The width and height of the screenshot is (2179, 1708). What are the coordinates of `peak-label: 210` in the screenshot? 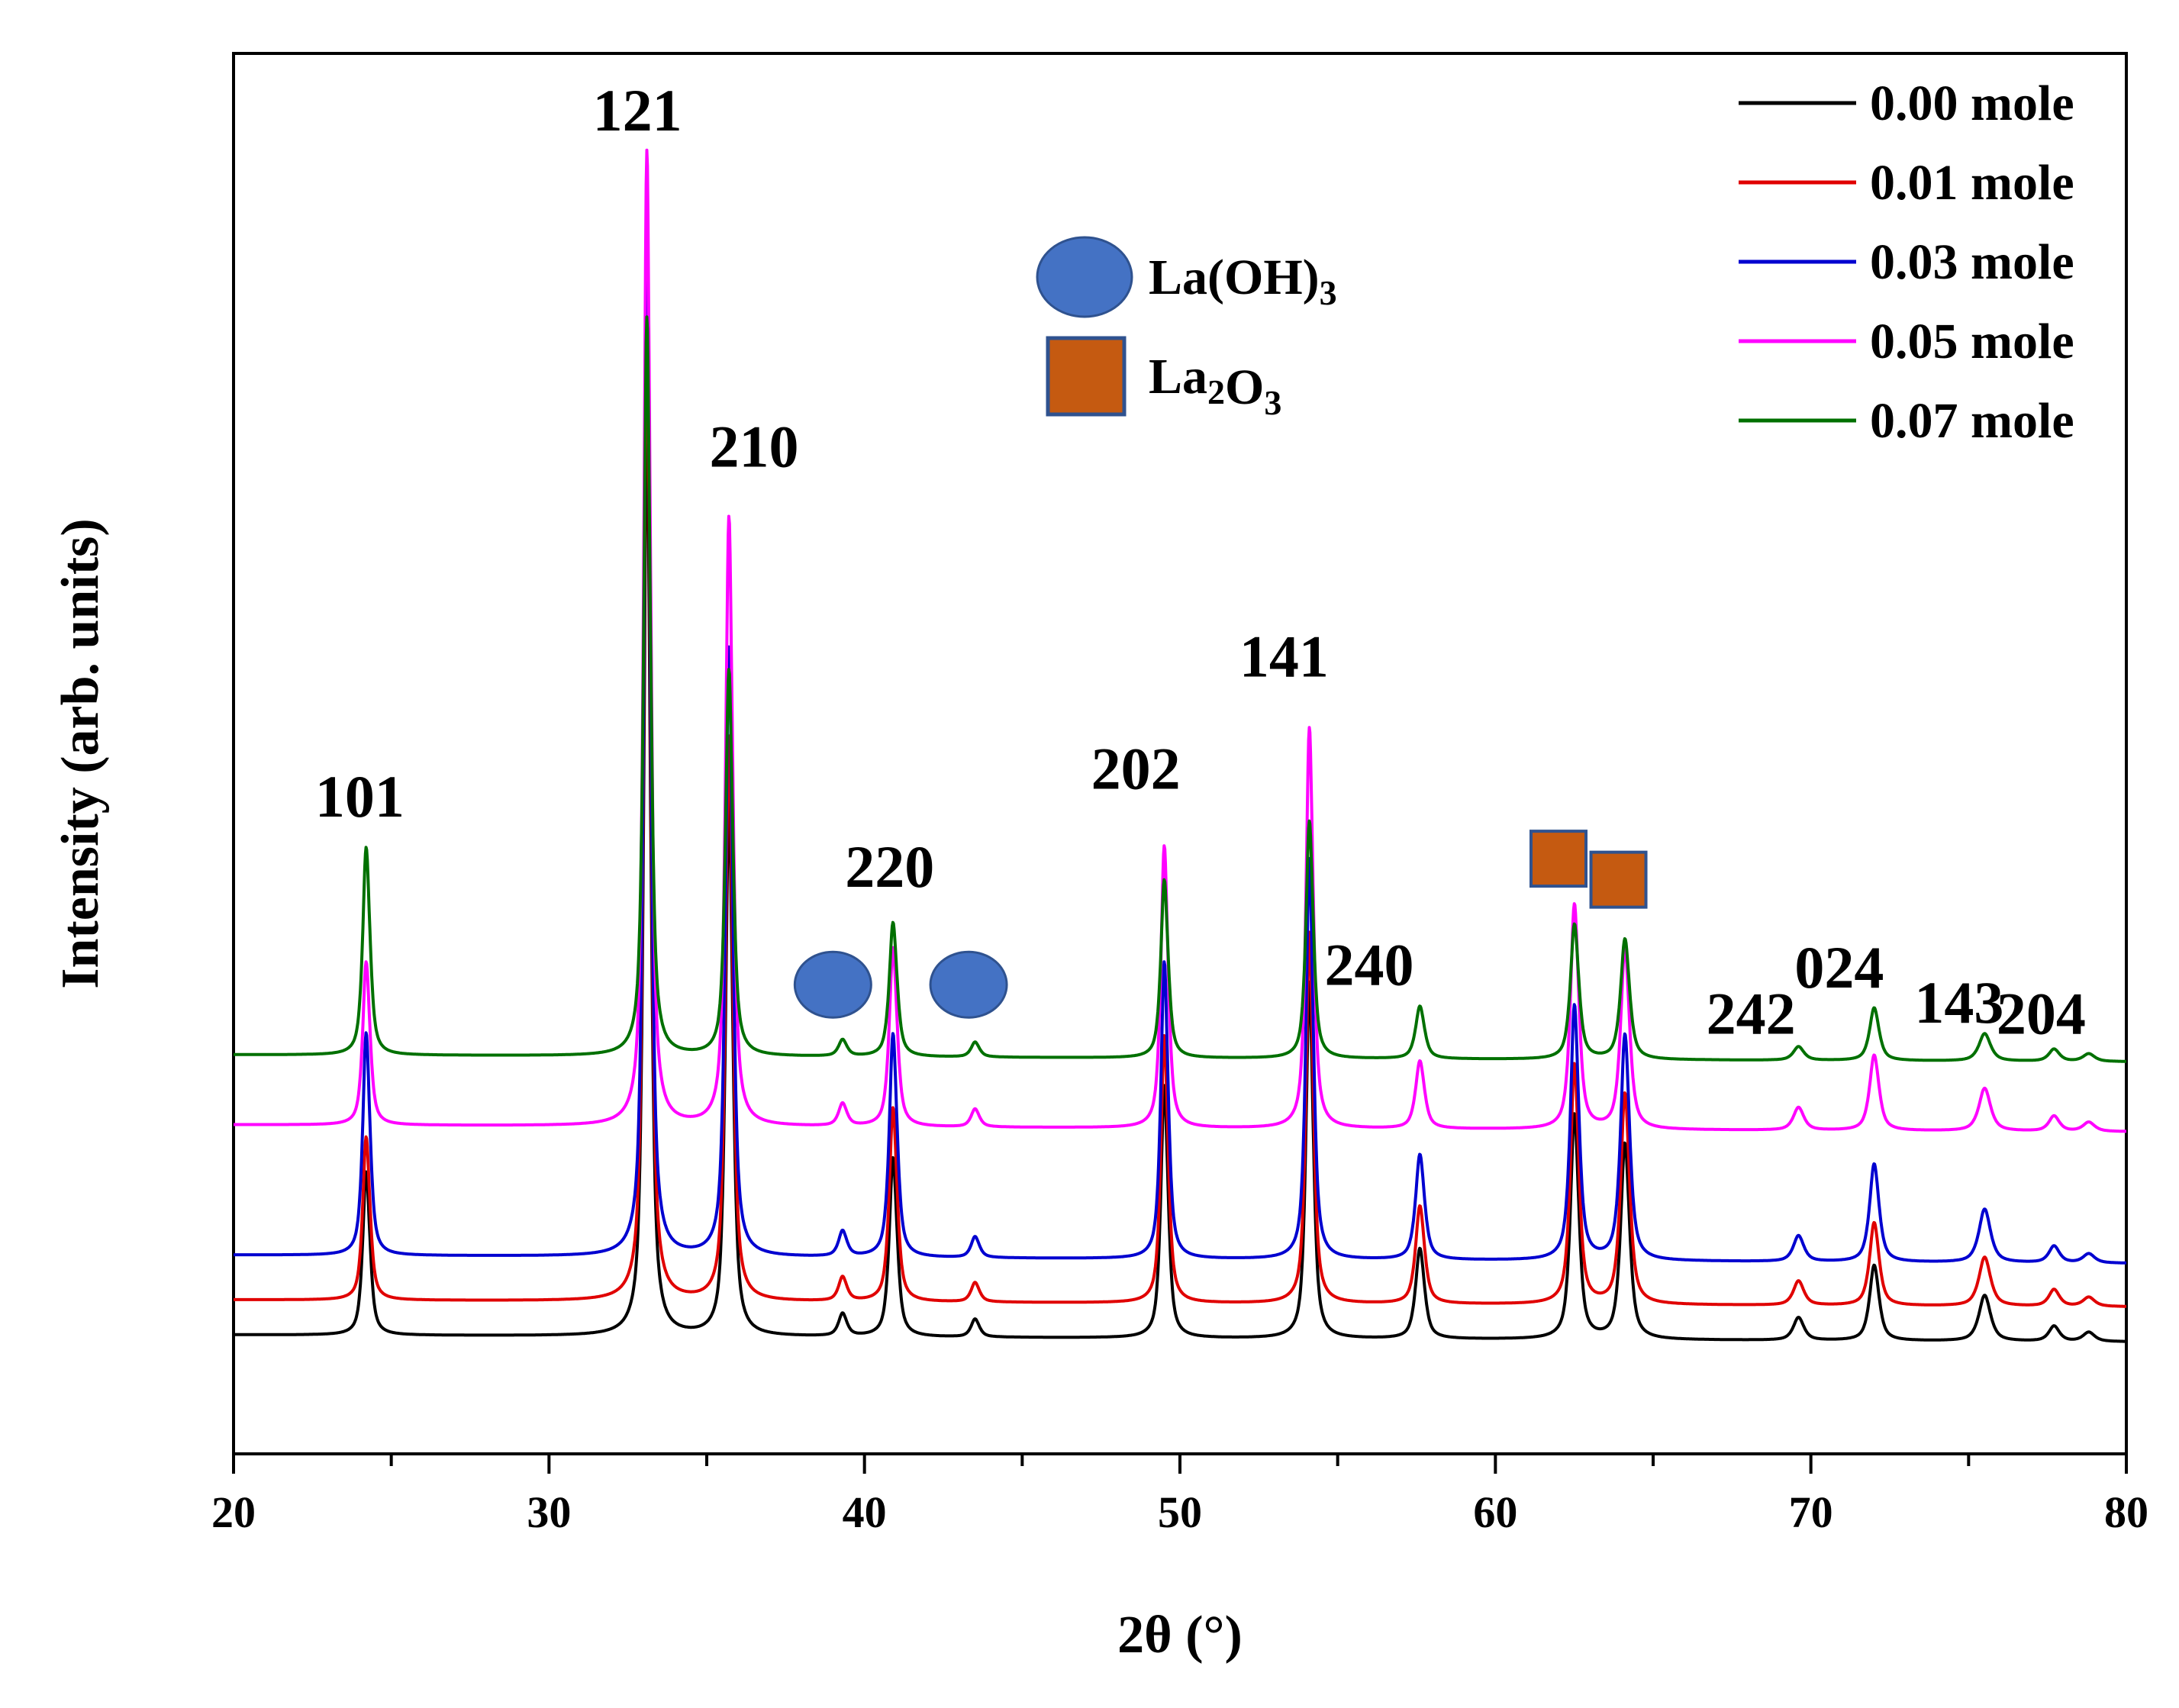 It's located at (754, 446).